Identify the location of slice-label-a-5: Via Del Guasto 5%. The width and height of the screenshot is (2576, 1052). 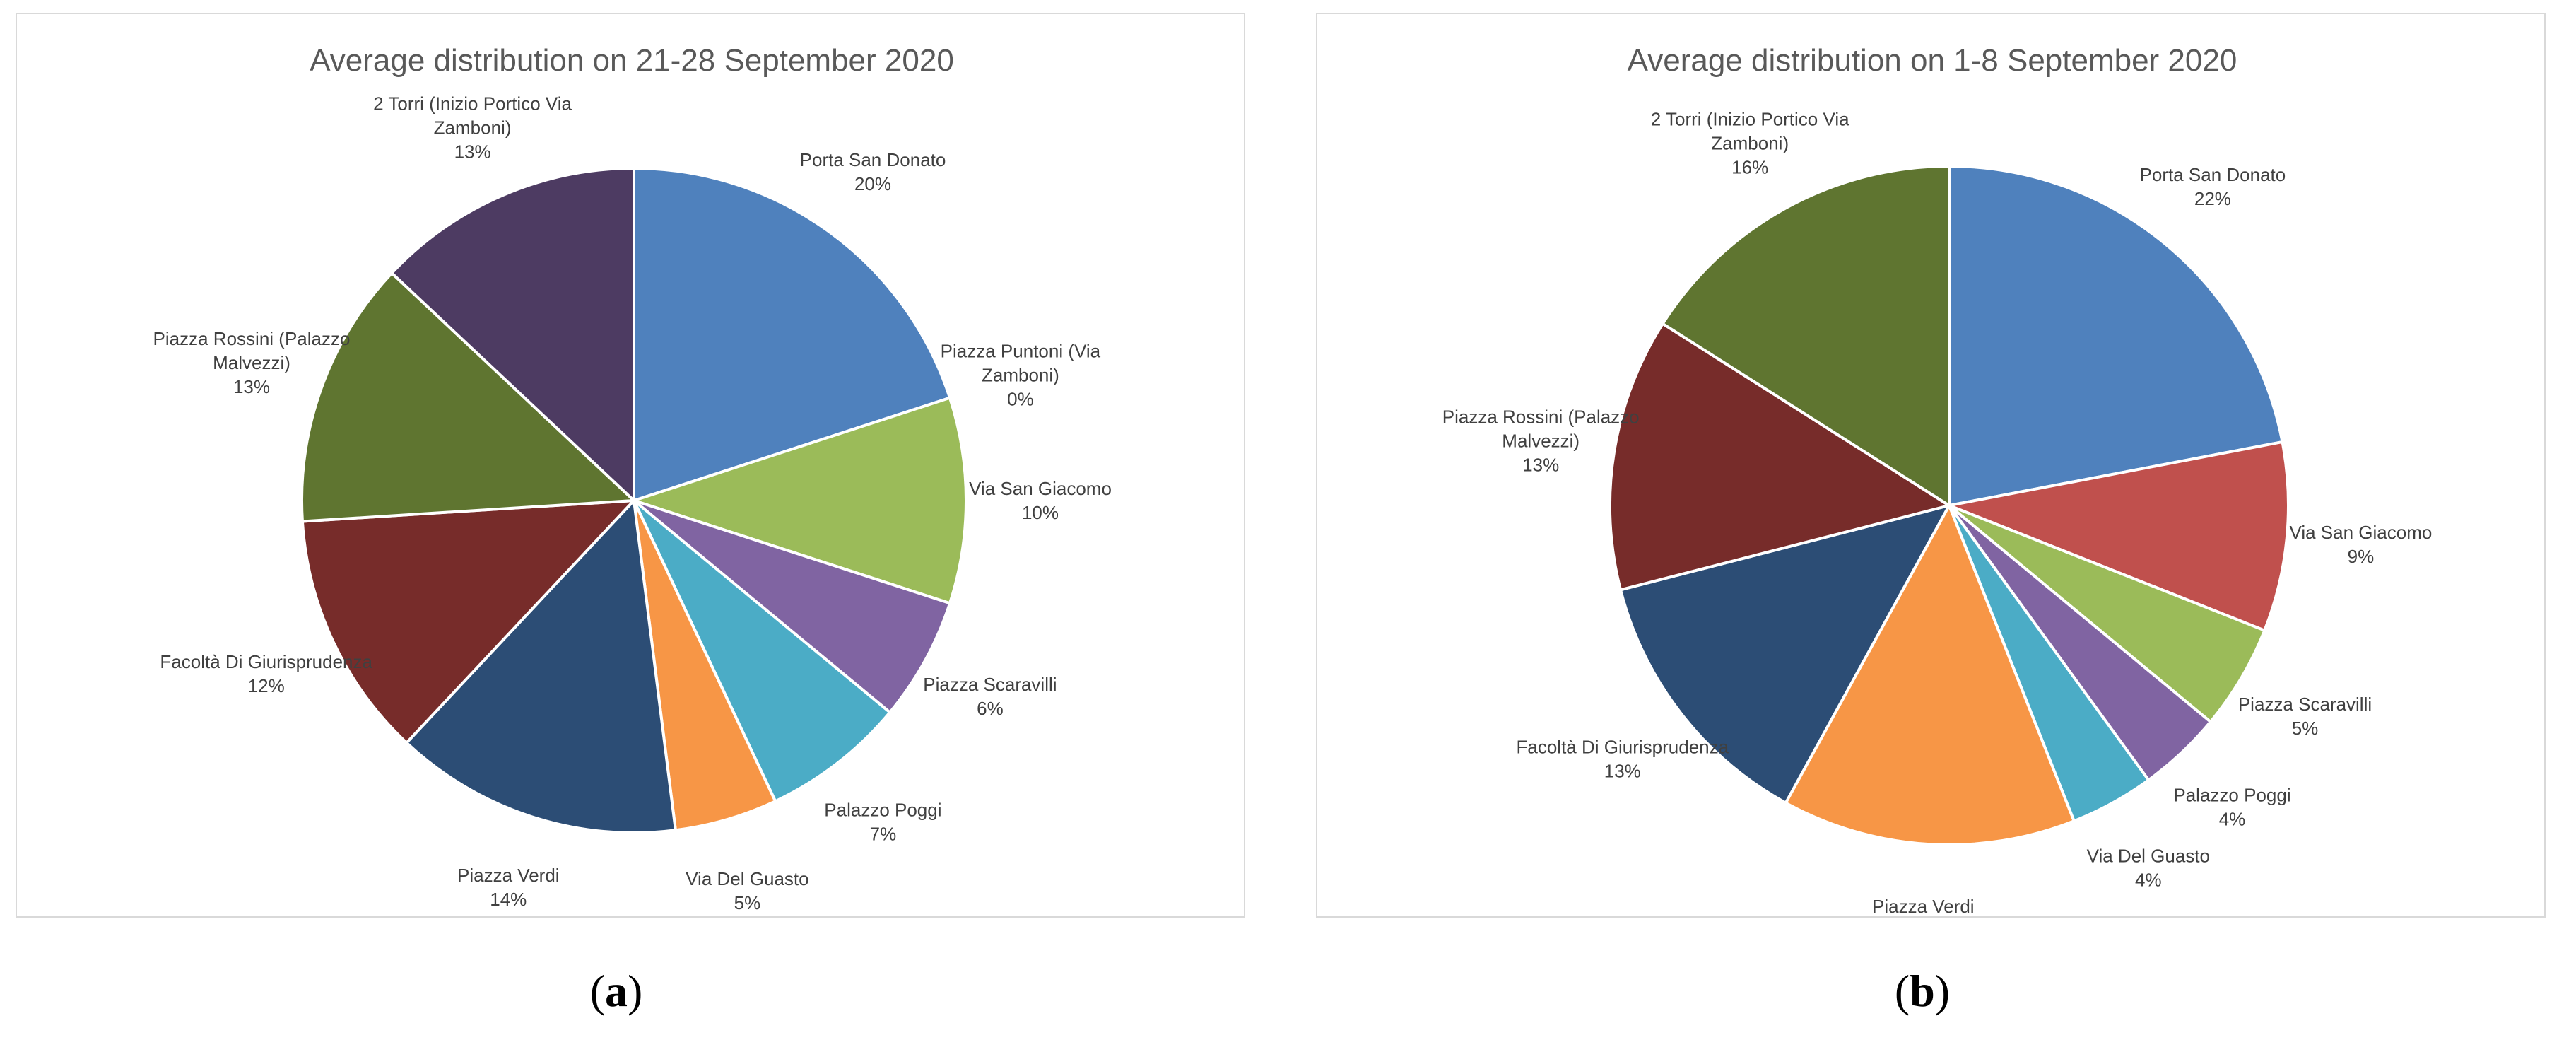
(747, 891).